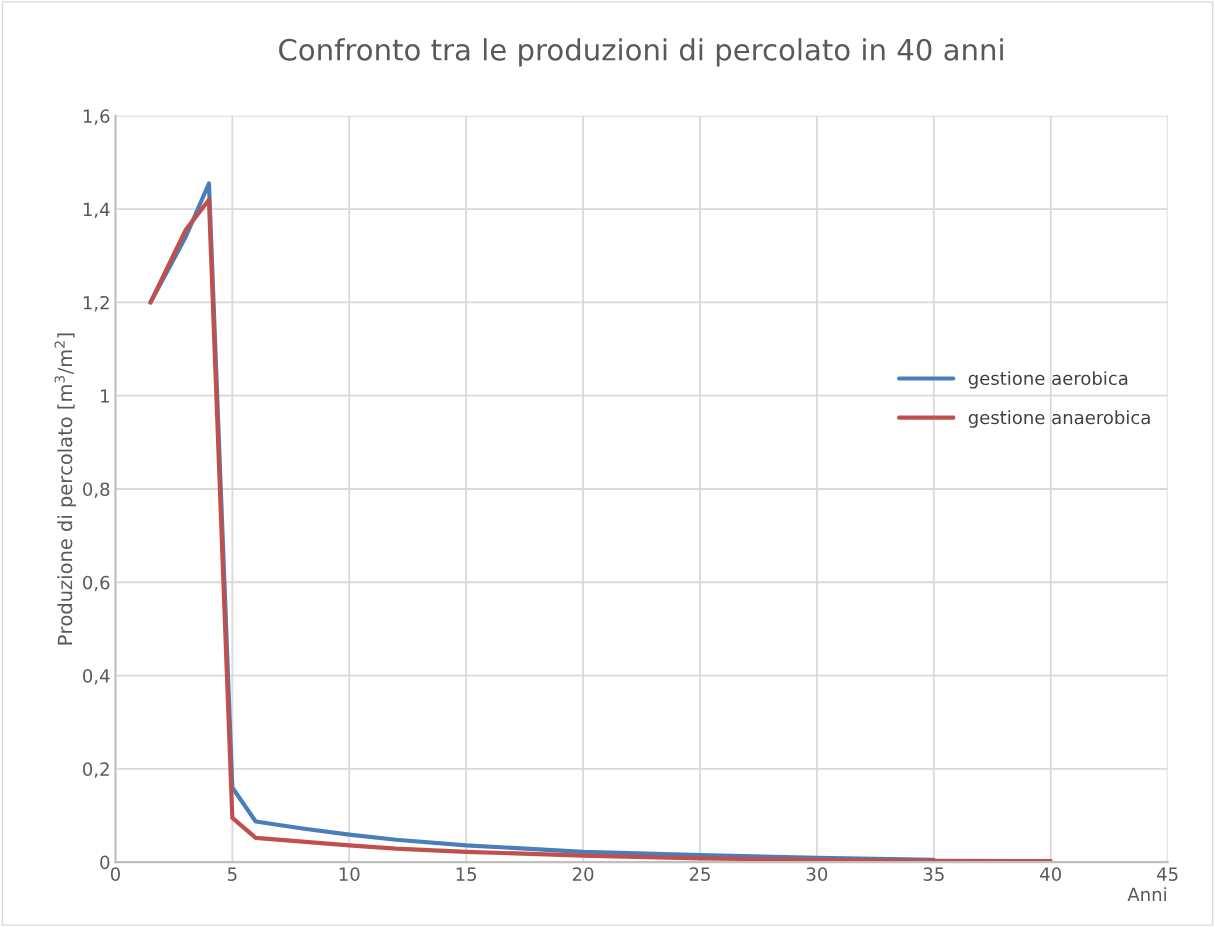  I want to click on x-axis-title: Anni, so click(1146, 894).